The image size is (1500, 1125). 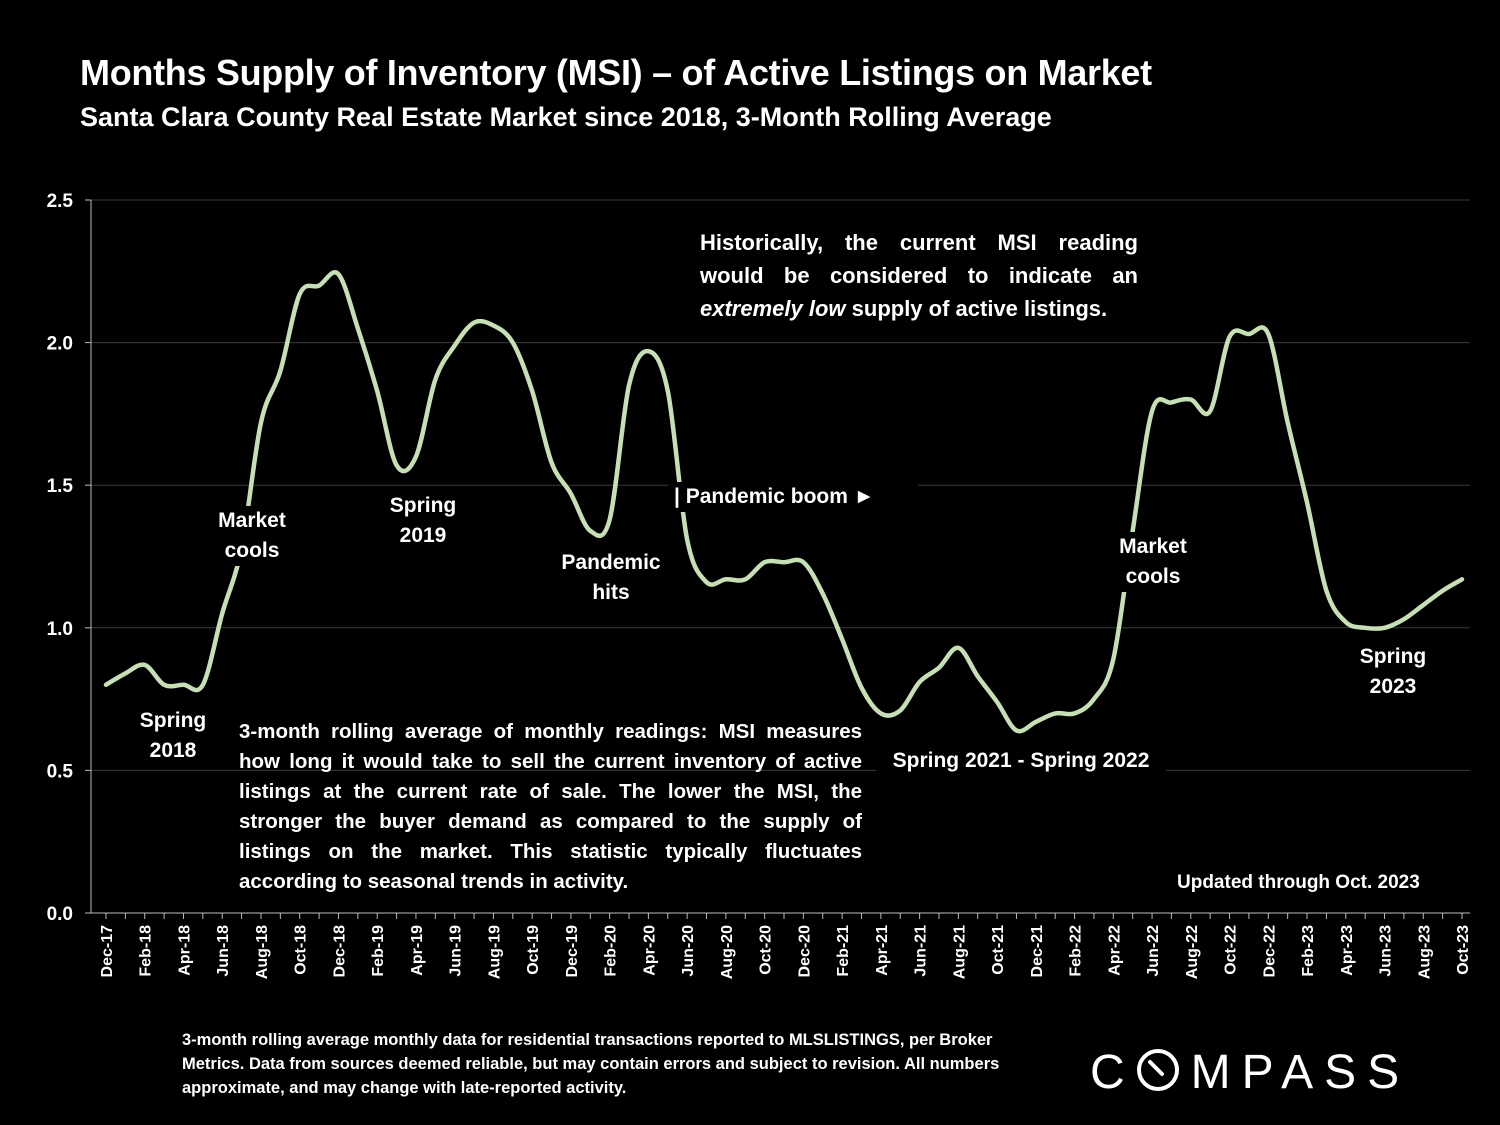 I want to click on x-tick-label-Dec-19: Dec-19, so click(x=572, y=951).